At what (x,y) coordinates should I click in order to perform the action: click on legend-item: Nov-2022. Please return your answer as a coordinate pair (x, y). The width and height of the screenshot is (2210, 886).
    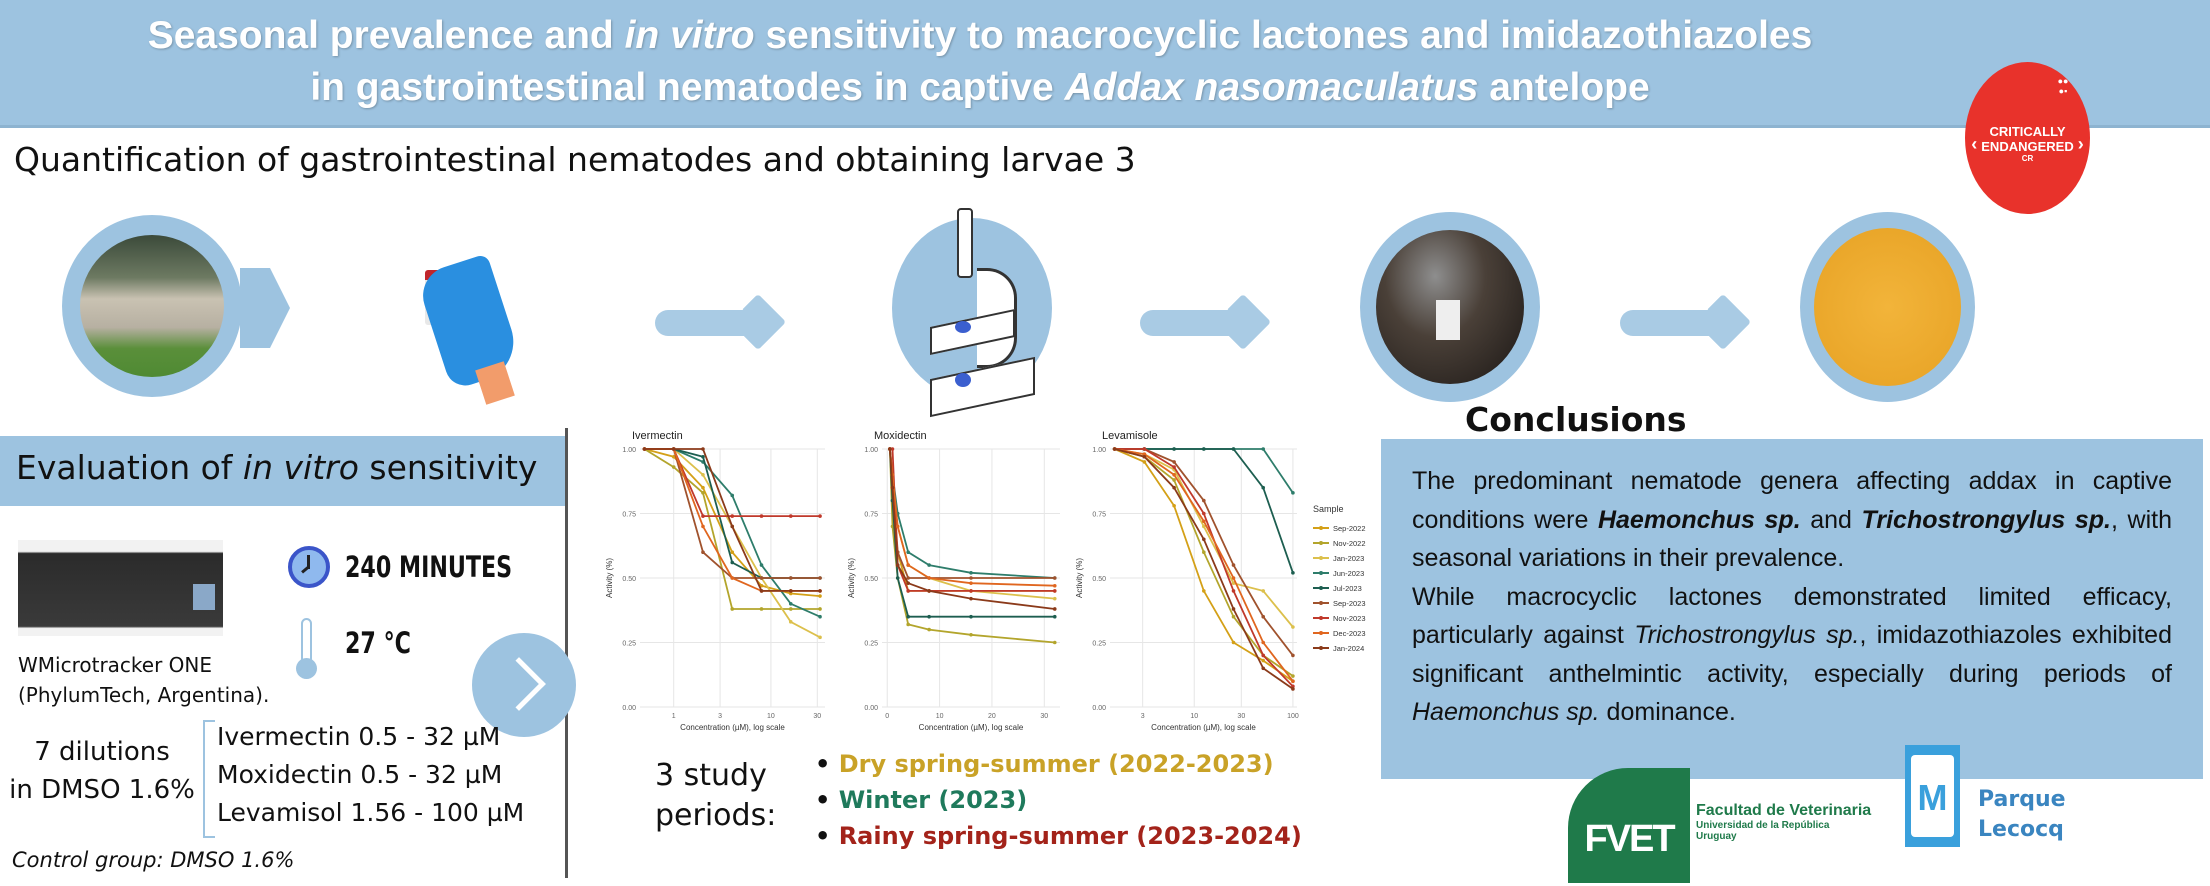
    Looking at the image, I should click on (1349, 543).